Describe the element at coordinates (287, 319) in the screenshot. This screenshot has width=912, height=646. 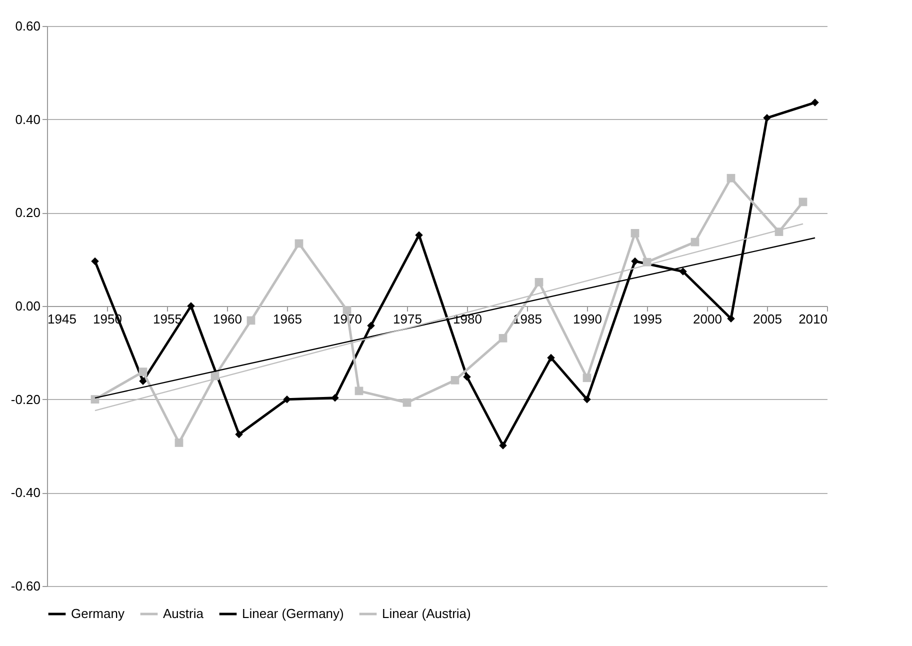
I see `x-tick-label: 1965` at that location.